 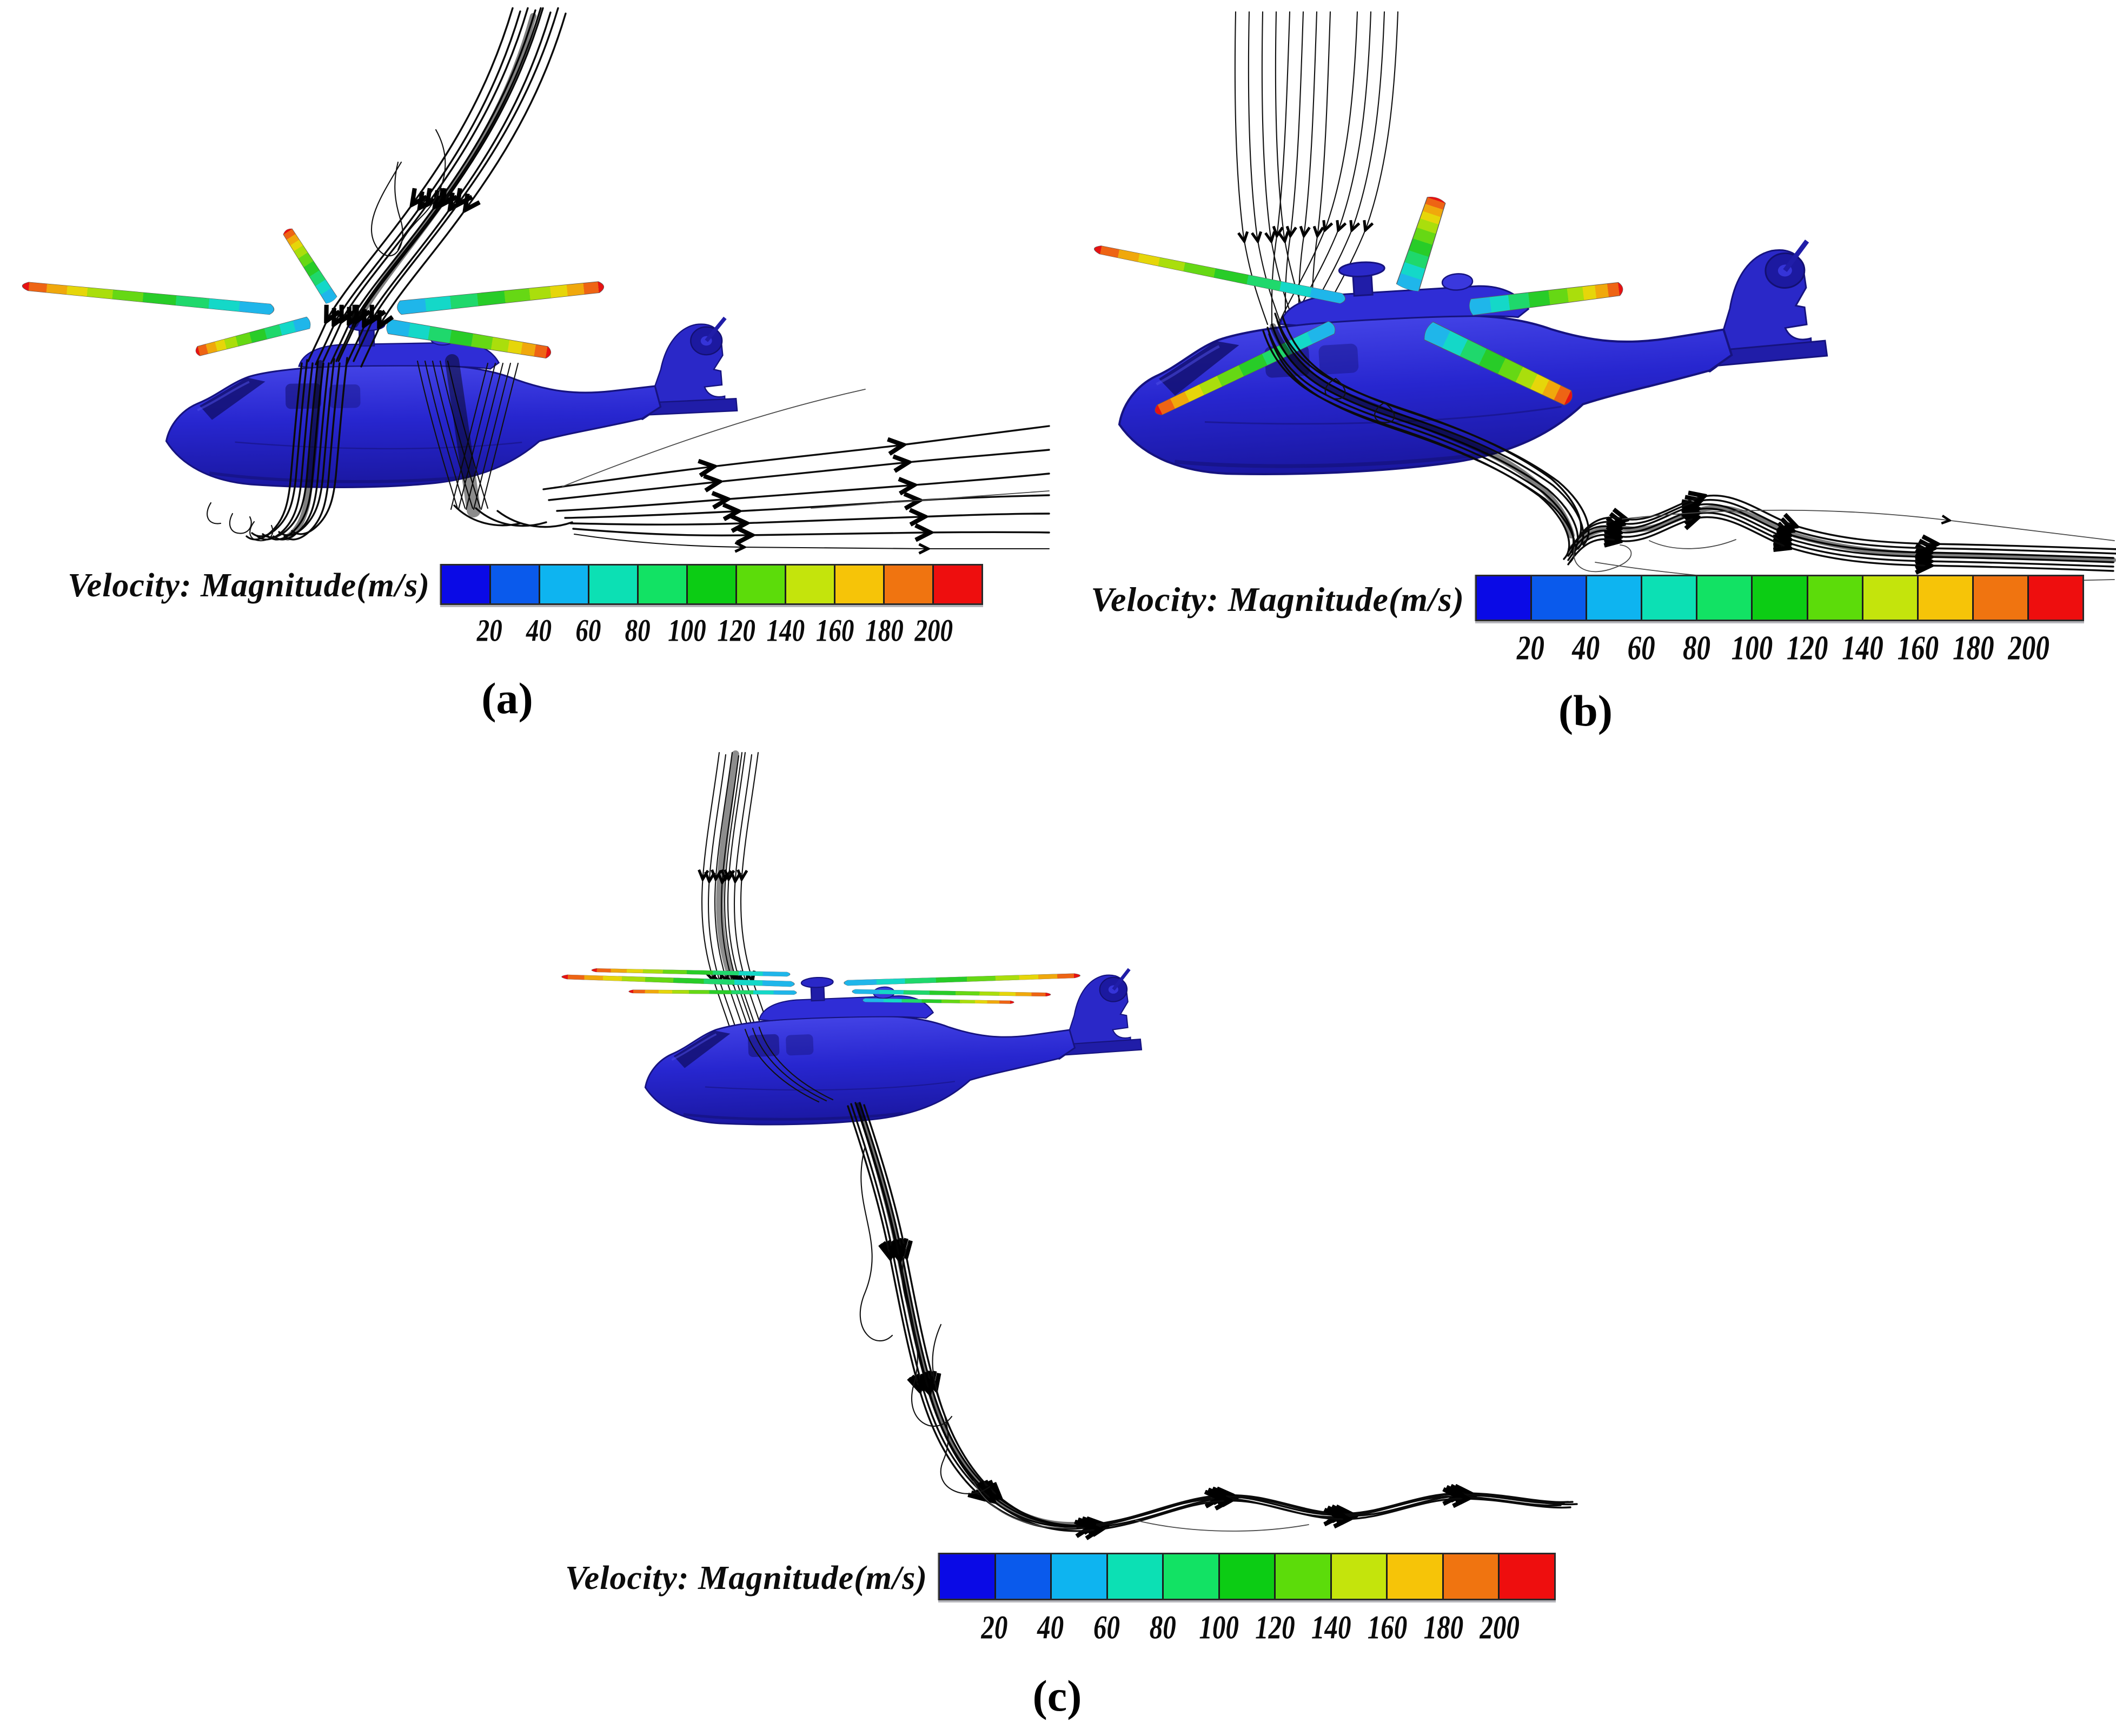 What do you see at coordinates (735, 891) in the screenshot?
I see `inflow-column-c` at bounding box center [735, 891].